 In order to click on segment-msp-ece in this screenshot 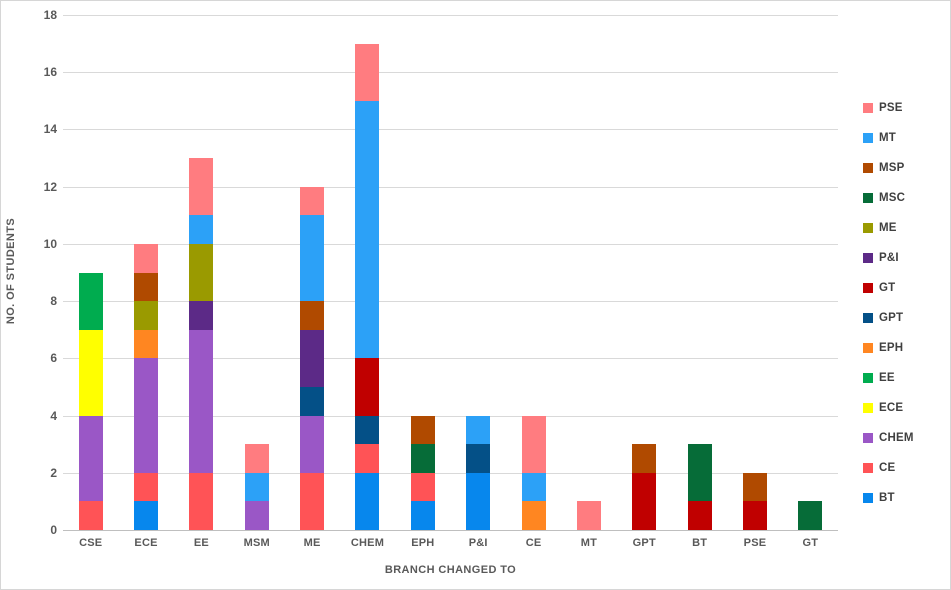, I will do `click(146, 287)`.